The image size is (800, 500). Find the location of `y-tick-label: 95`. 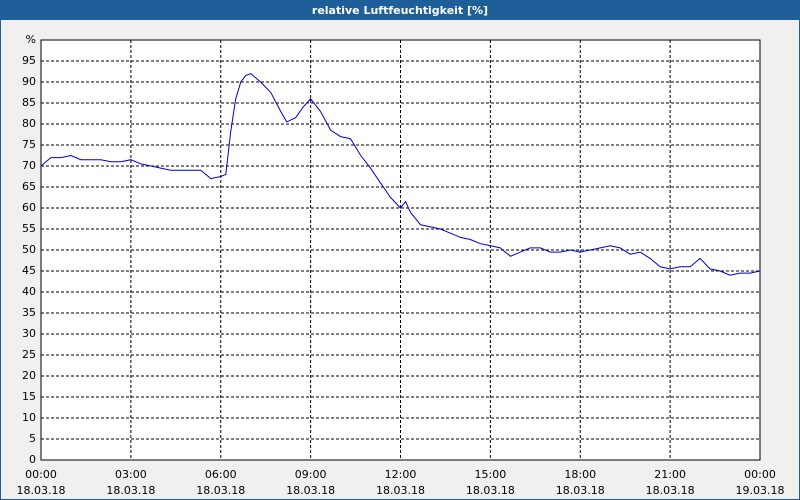

y-tick-label: 95 is located at coordinates (29, 60).